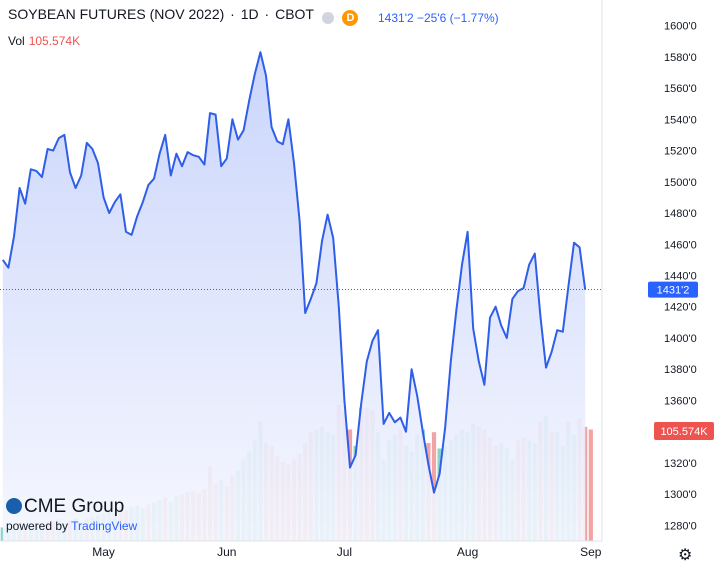 The width and height of the screenshot is (717, 565). I want to click on last-price-badge, so click(673, 289).